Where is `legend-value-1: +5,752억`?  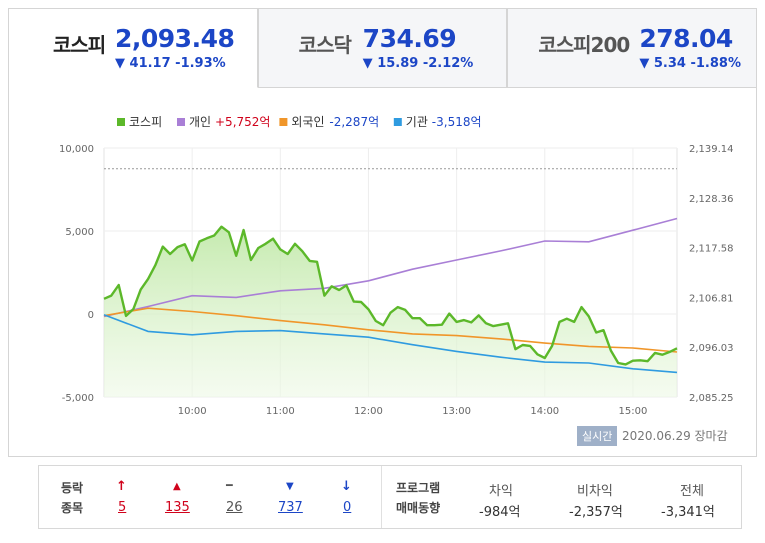
legend-value-1: +5,752억 is located at coordinates (242, 122).